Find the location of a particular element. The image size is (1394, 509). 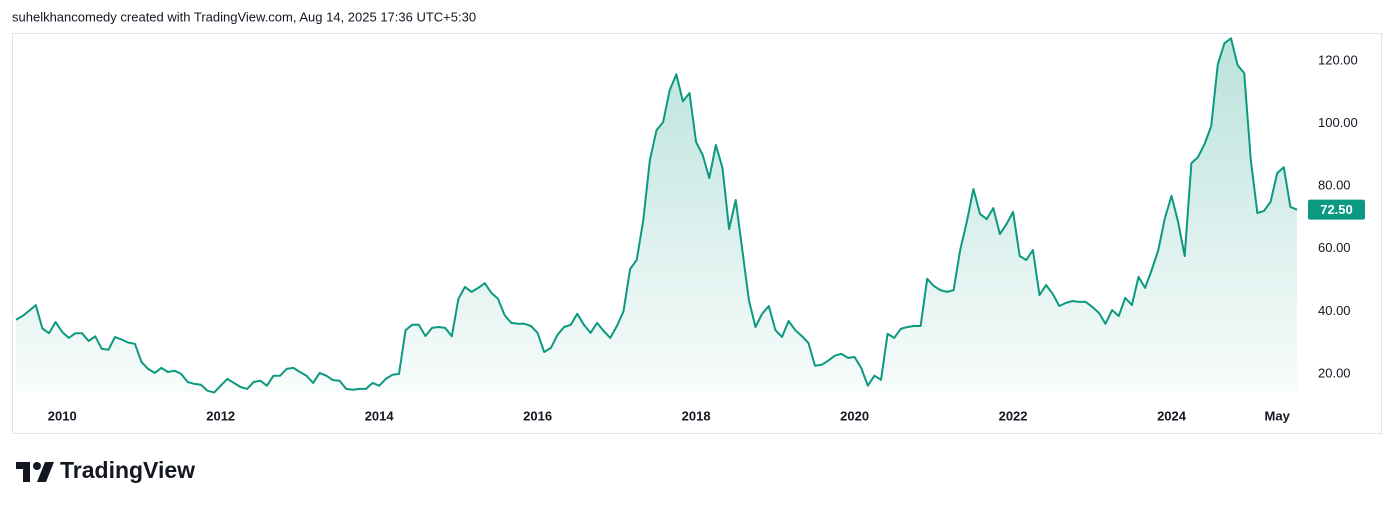

y-tick-label: 40.00 is located at coordinates (1334, 310).